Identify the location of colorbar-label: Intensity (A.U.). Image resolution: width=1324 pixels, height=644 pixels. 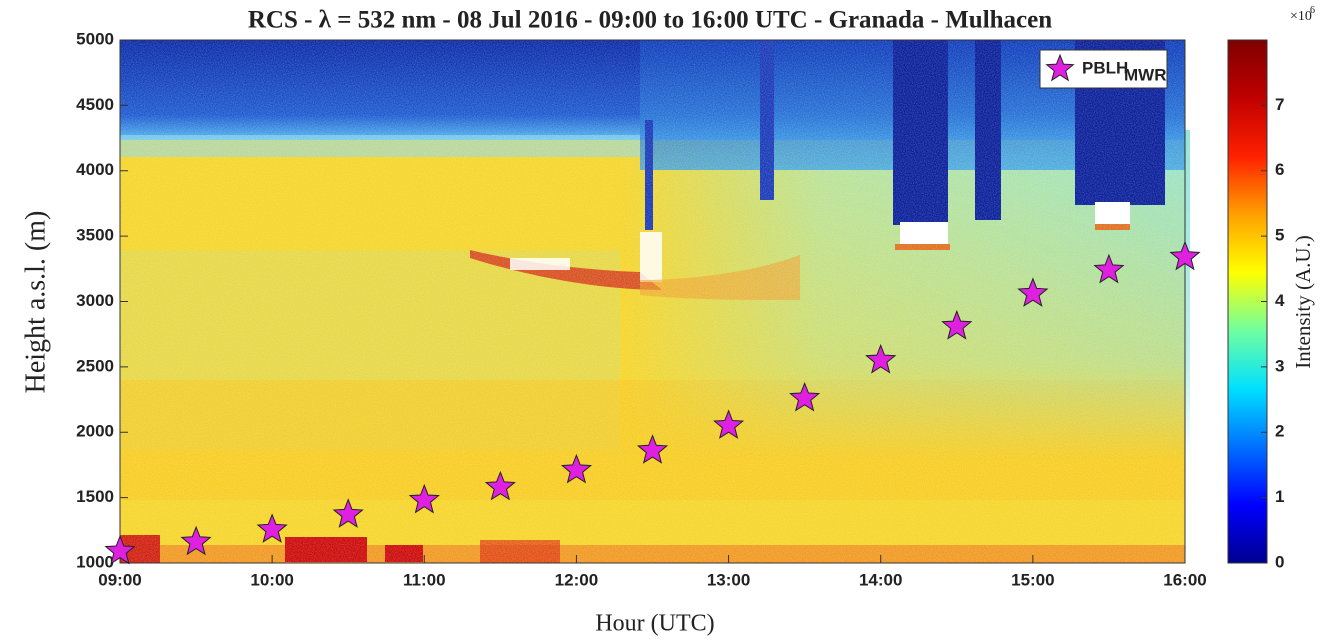
(1303, 302).